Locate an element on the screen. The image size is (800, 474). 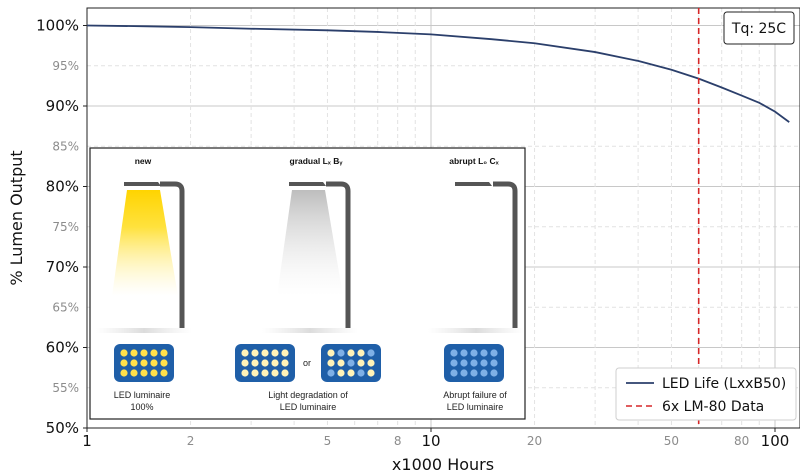
inset-caption-abrupt-line1: Abrupt failure of is located at coordinates (475, 395).